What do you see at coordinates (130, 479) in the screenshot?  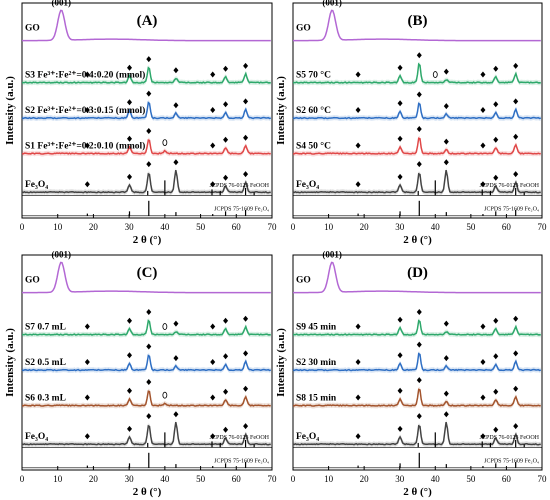 I see `x-tick-label: 30` at bounding box center [130, 479].